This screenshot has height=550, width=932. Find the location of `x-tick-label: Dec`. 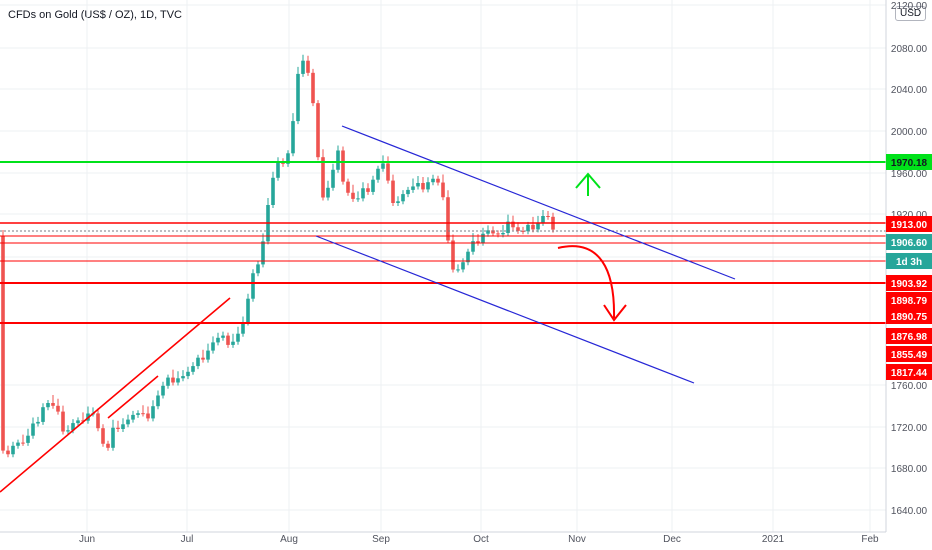

x-tick-label: Dec is located at coordinates (672, 539).